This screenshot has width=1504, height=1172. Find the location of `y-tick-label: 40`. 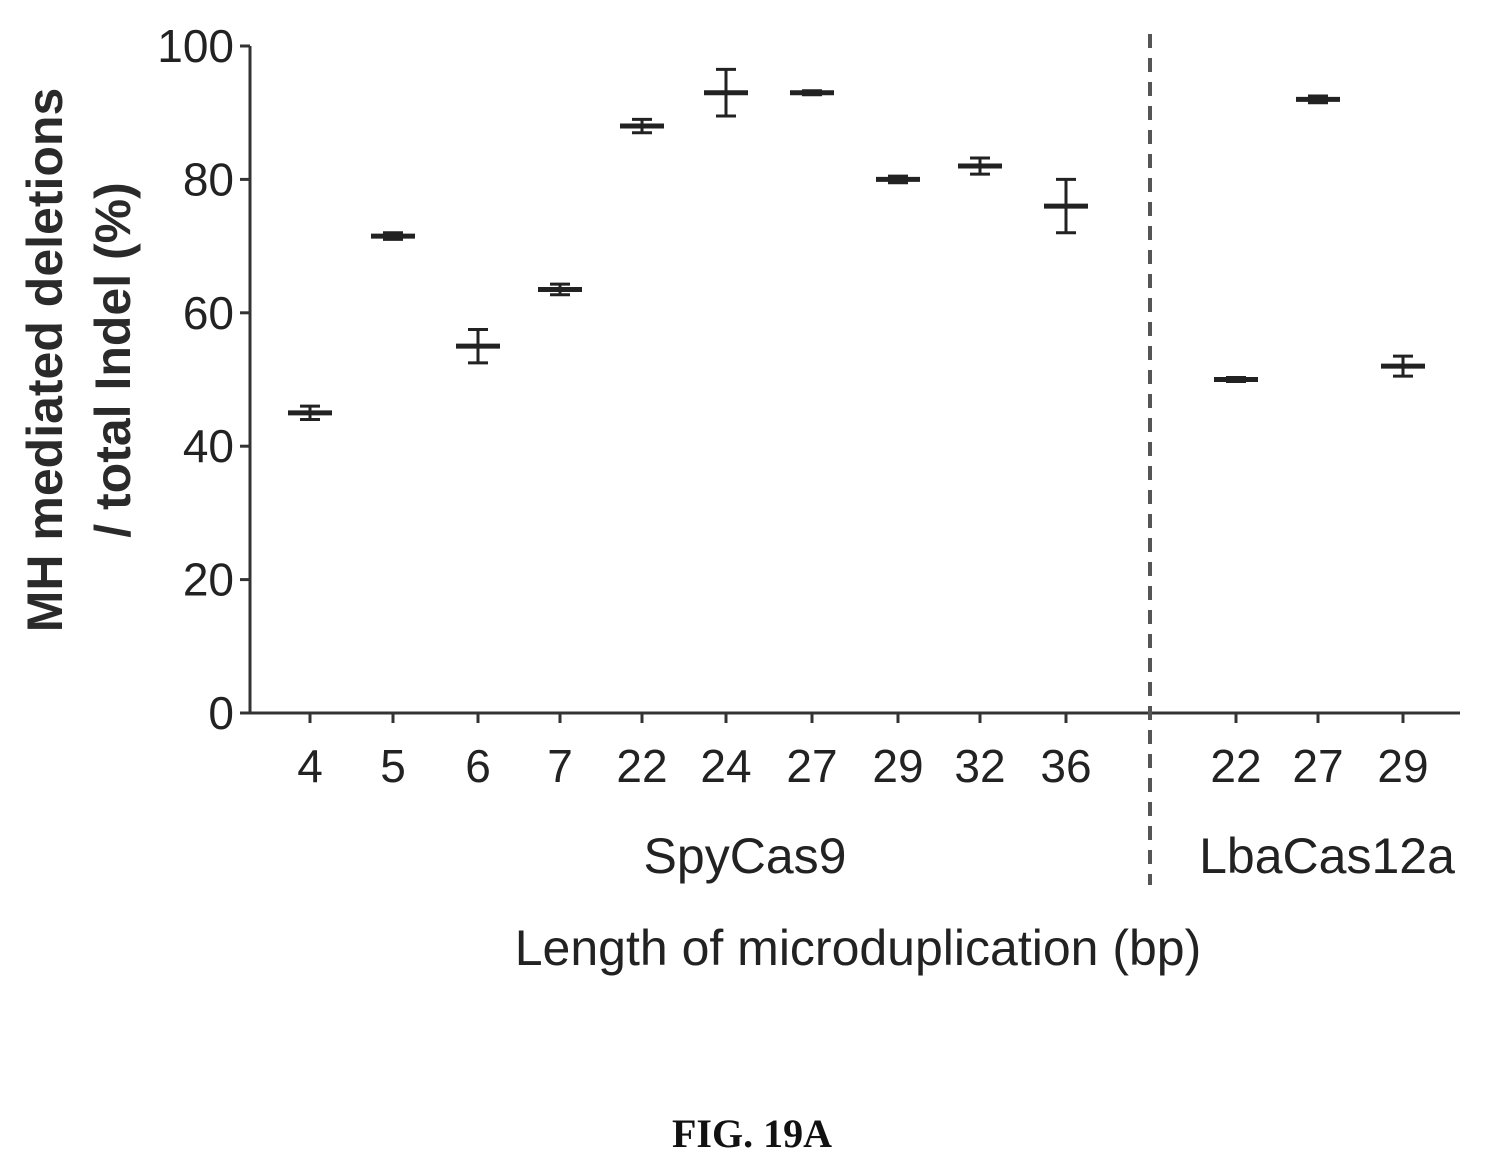

y-tick-label: 40 is located at coordinates (208, 446).